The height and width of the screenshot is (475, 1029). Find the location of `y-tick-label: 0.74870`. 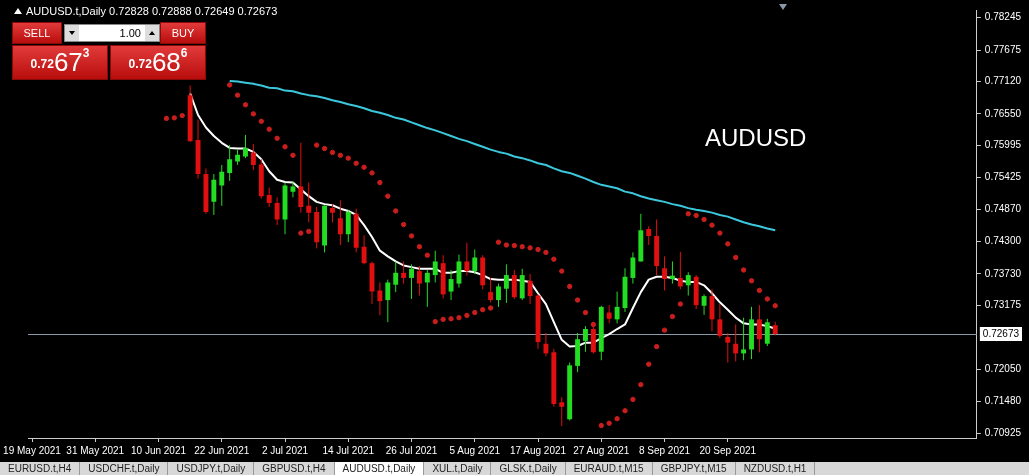

y-tick-label: 0.74870 is located at coordinates (1003, 208).